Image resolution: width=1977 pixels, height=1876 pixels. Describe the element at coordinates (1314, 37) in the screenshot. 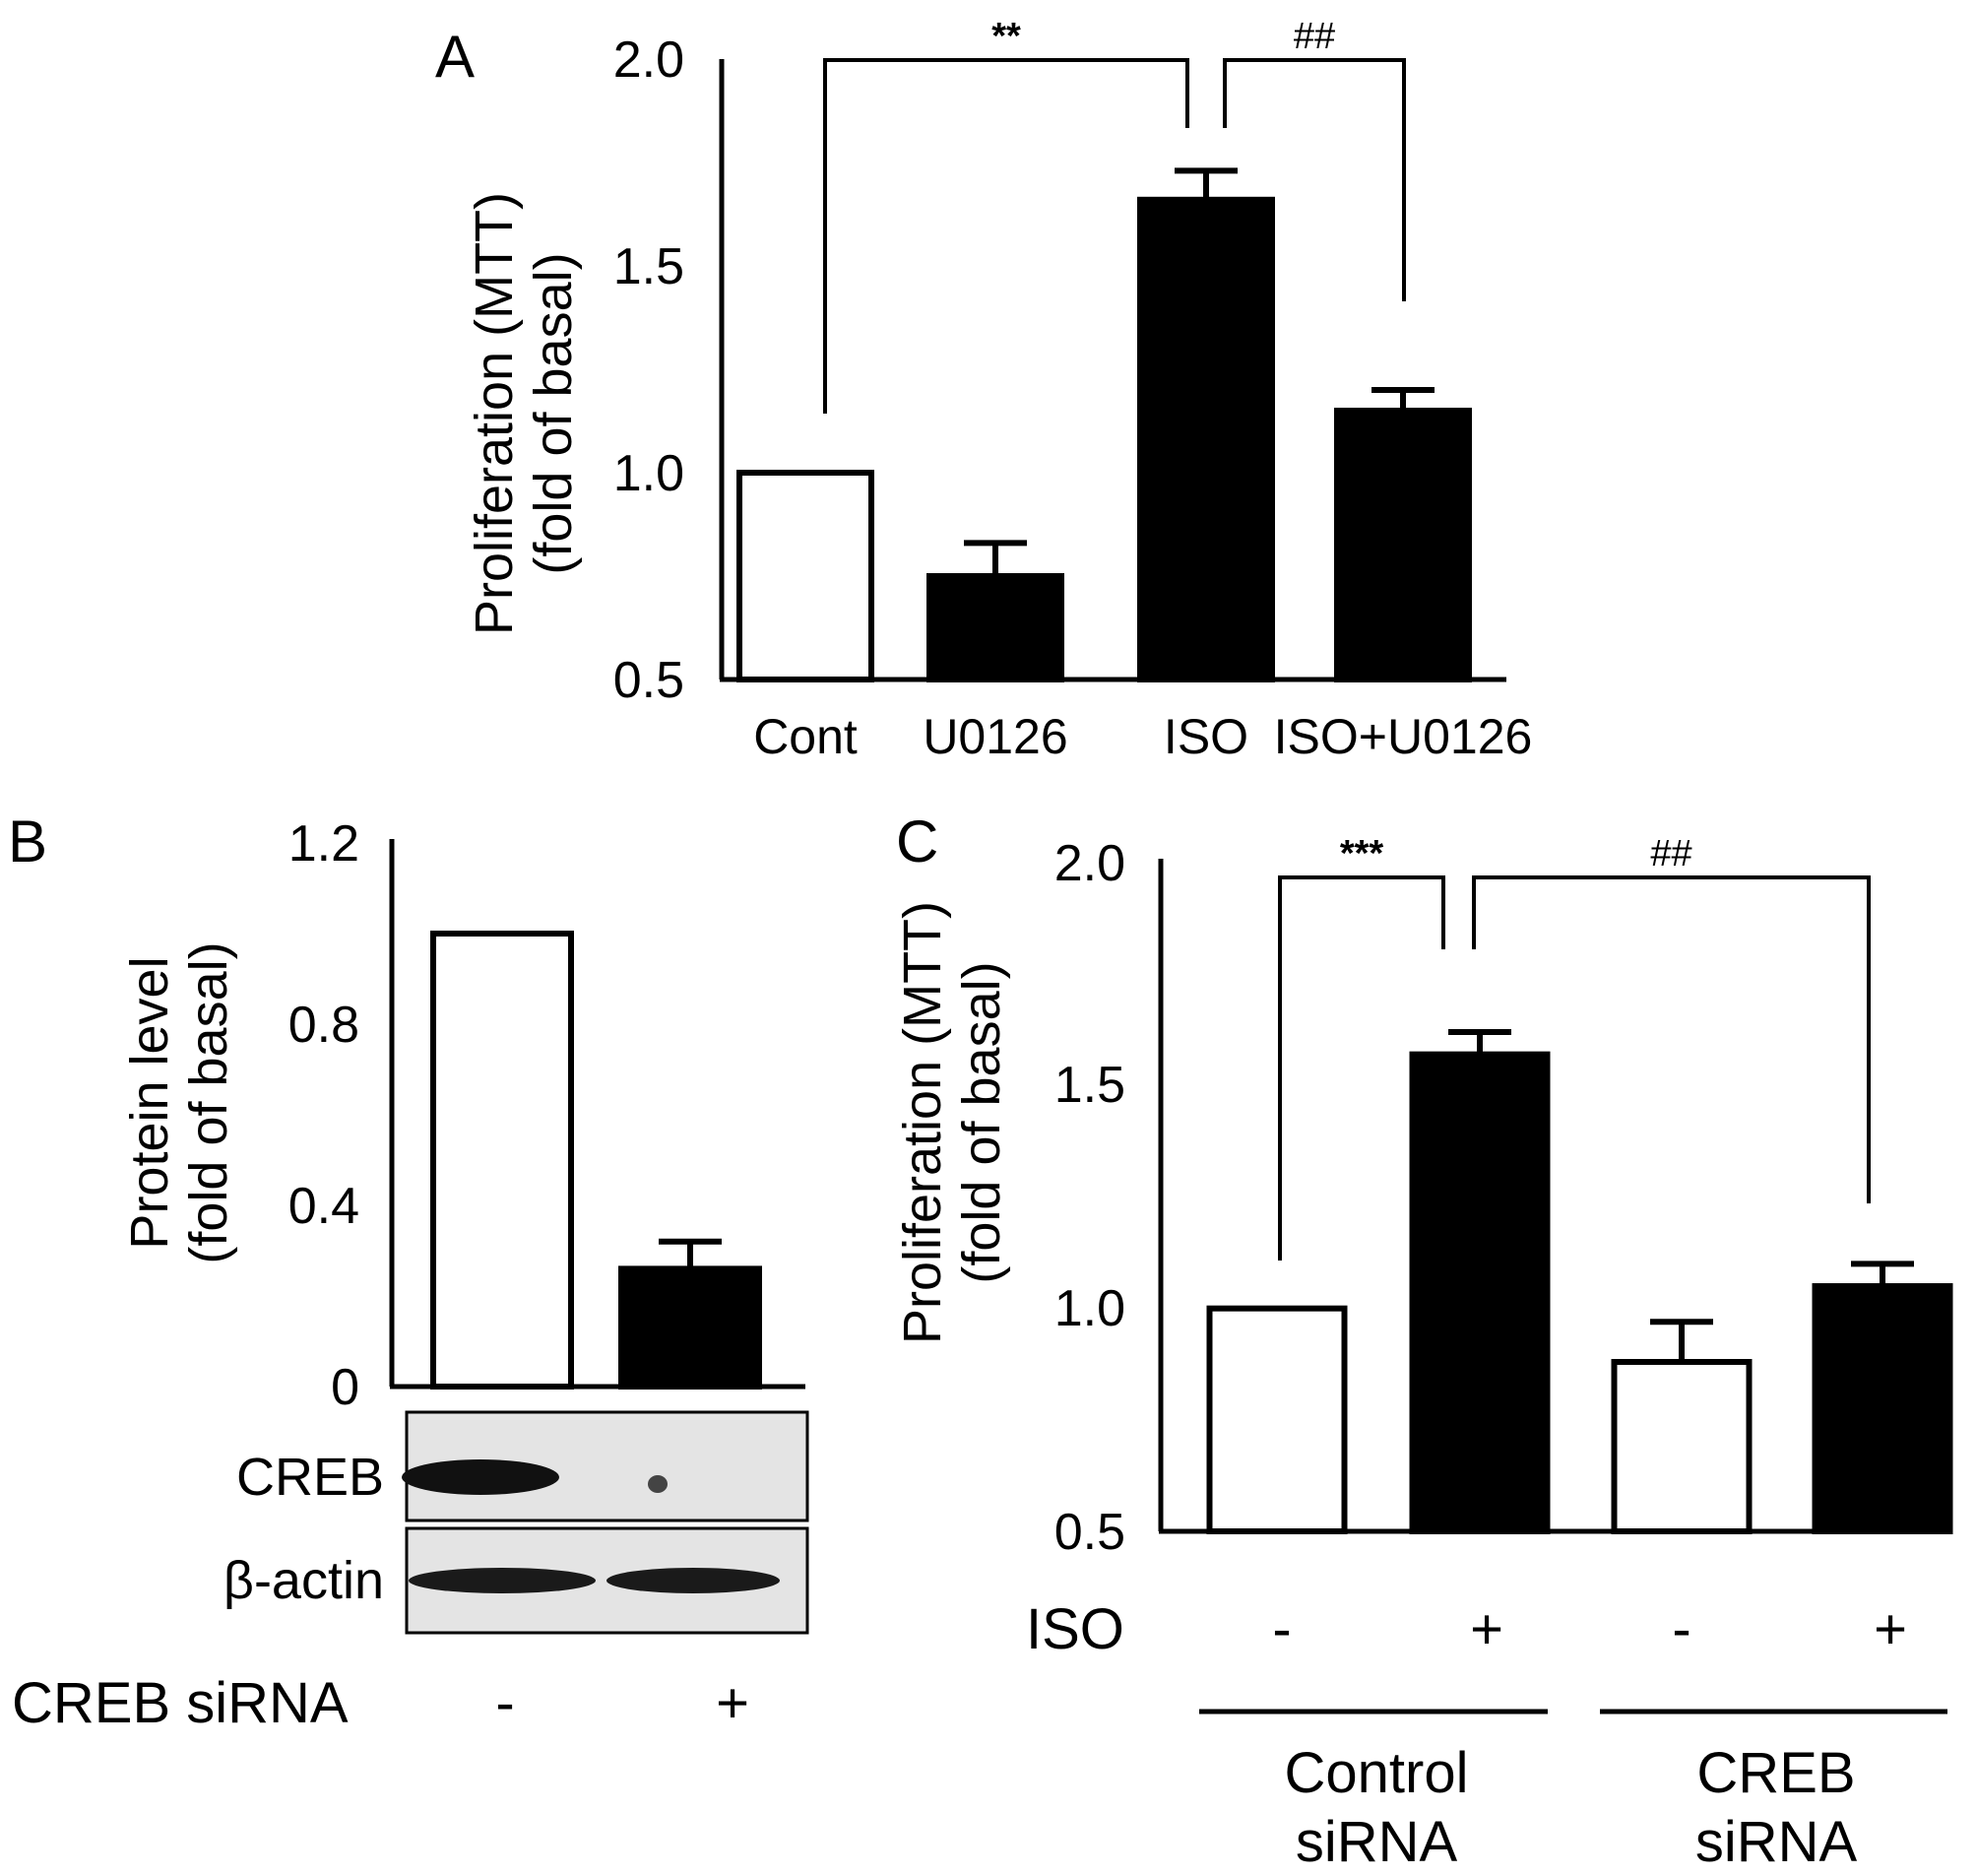

I see `panel-a-significance-label: ##` at that location.